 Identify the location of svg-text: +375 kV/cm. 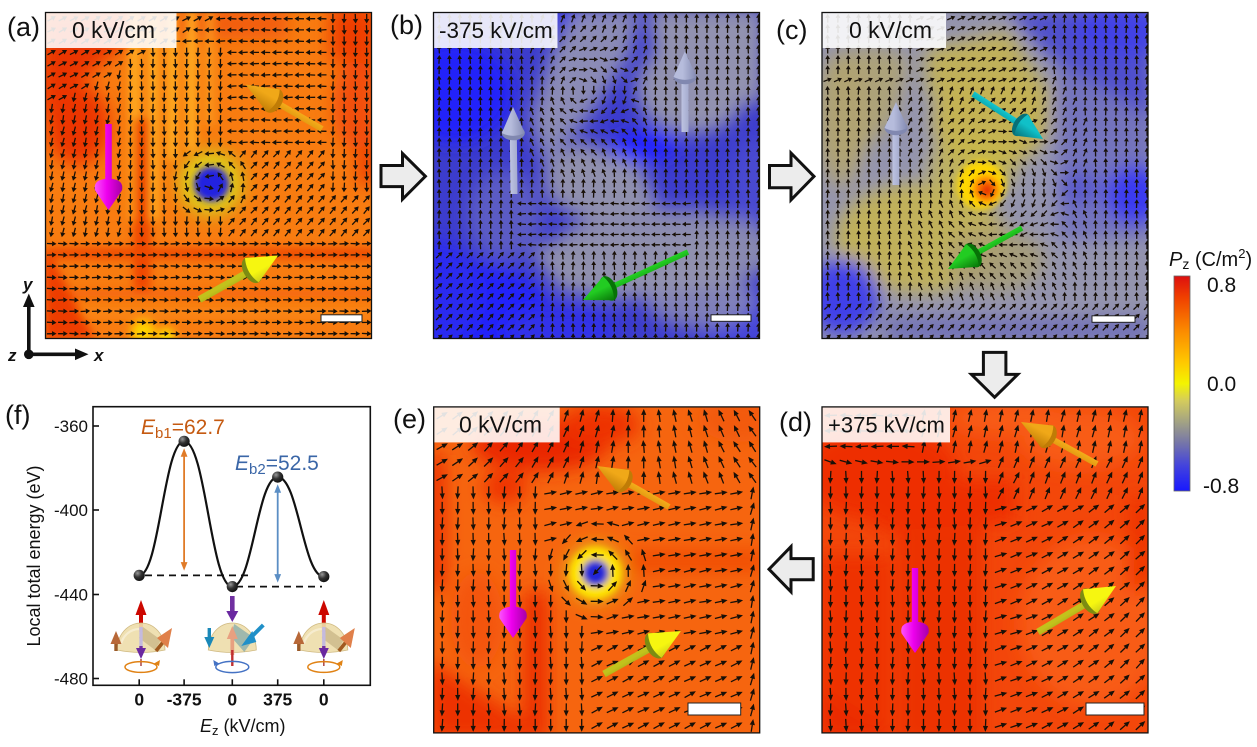
(886, 424).